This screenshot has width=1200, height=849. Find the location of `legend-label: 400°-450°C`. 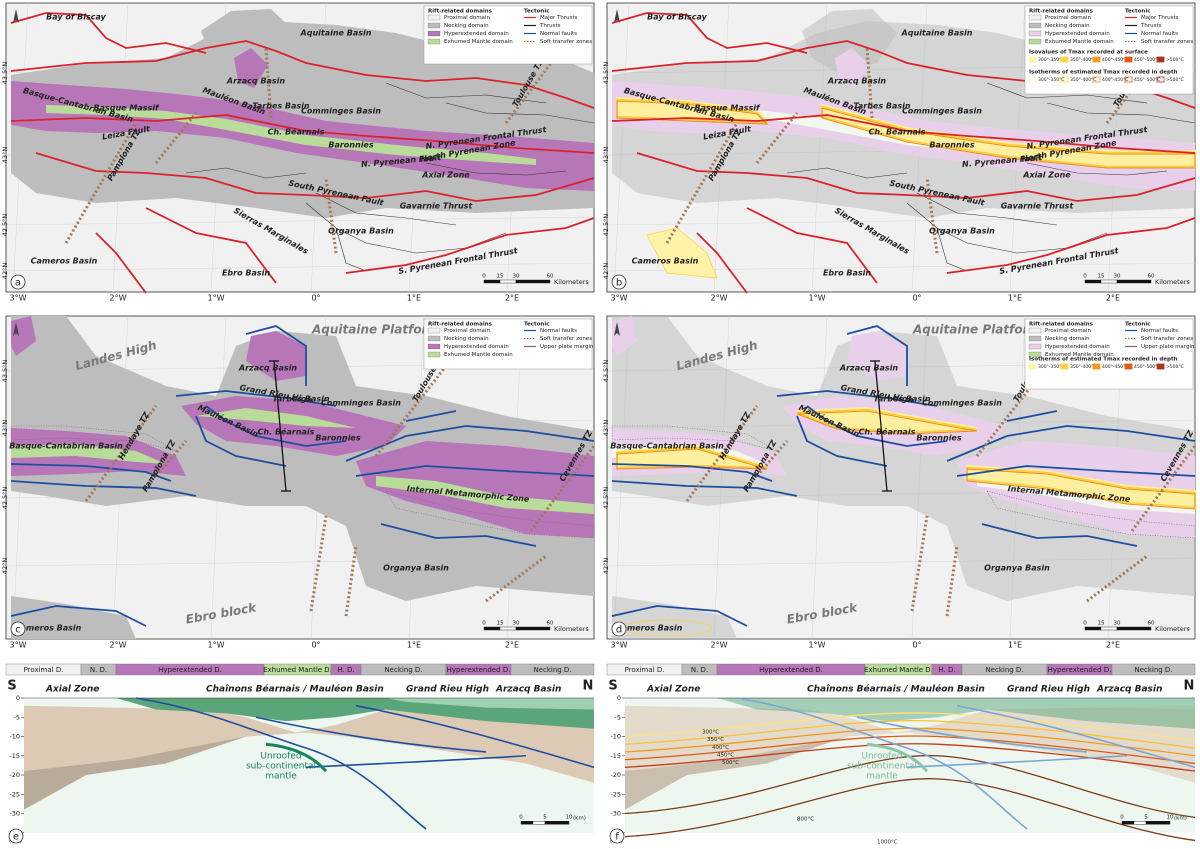

legend-label: 400°-450°C is located at coordinates (1115, 80).